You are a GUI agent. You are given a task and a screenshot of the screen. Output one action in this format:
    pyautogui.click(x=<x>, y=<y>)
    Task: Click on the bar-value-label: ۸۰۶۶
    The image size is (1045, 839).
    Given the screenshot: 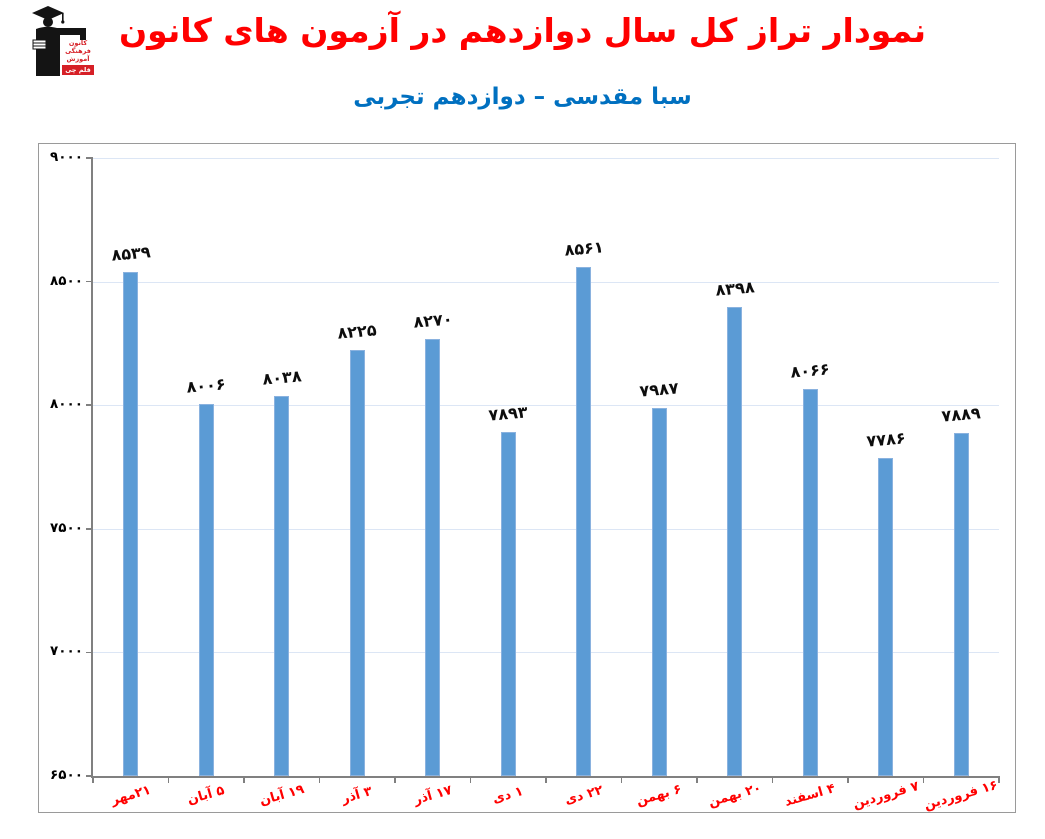 What is the action you would take?
    pyautogui.click(x=810, y=370)
    